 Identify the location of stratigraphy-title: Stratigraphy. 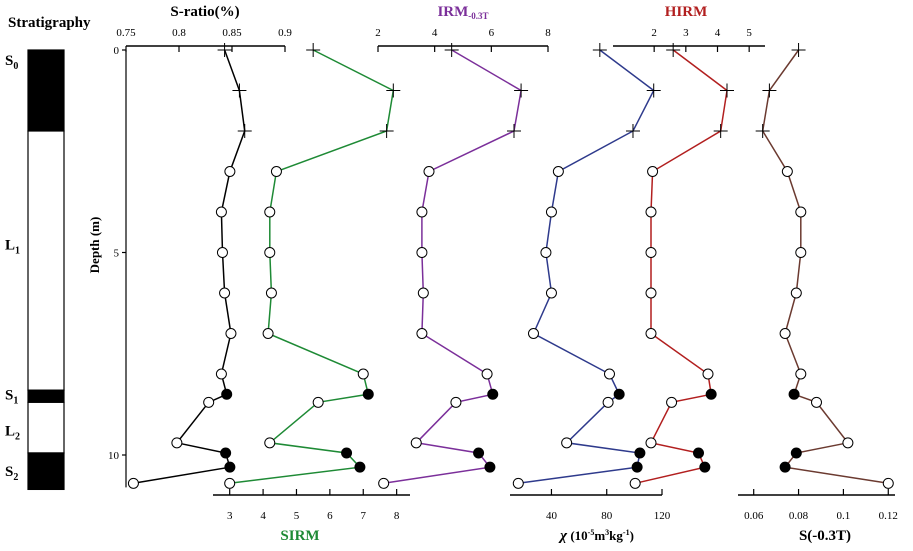
(49, 23).